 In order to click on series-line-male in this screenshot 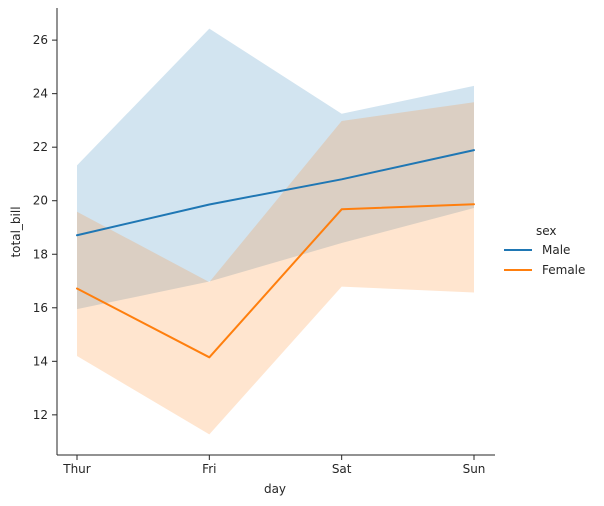, I will do `click(275, 193)`.